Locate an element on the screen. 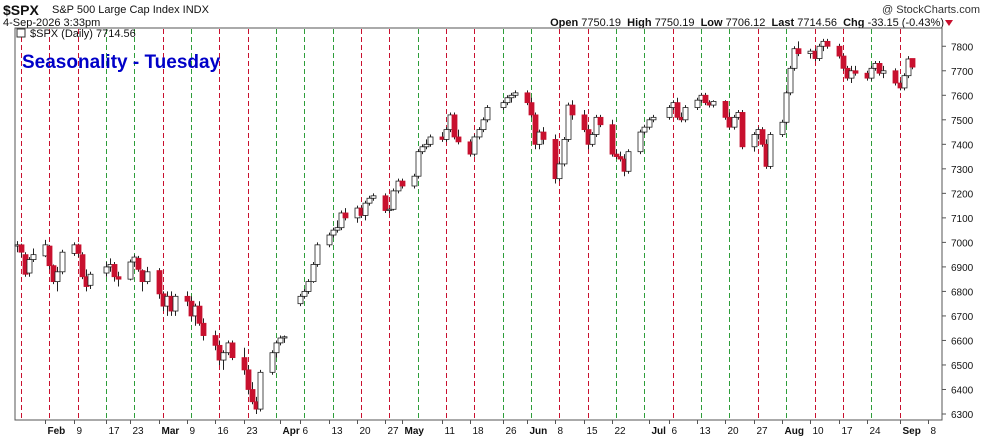 This screenshot has height=438, width=990. x-tick-label: Aug is located at coordinates (794, 431).